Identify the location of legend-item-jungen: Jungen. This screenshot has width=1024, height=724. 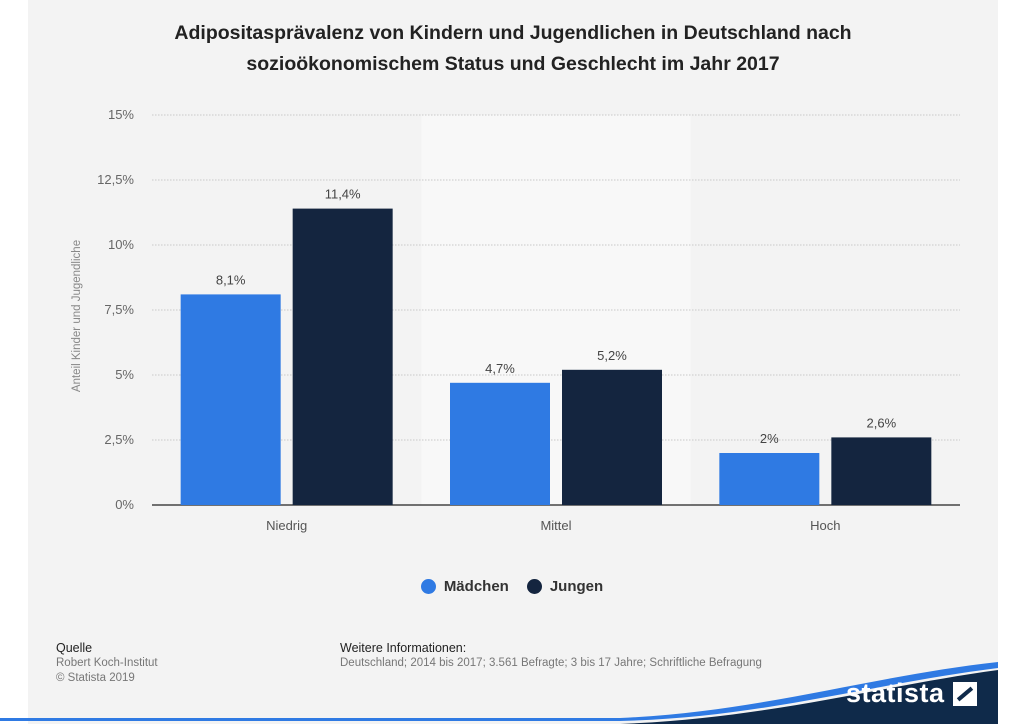
(565, 586).